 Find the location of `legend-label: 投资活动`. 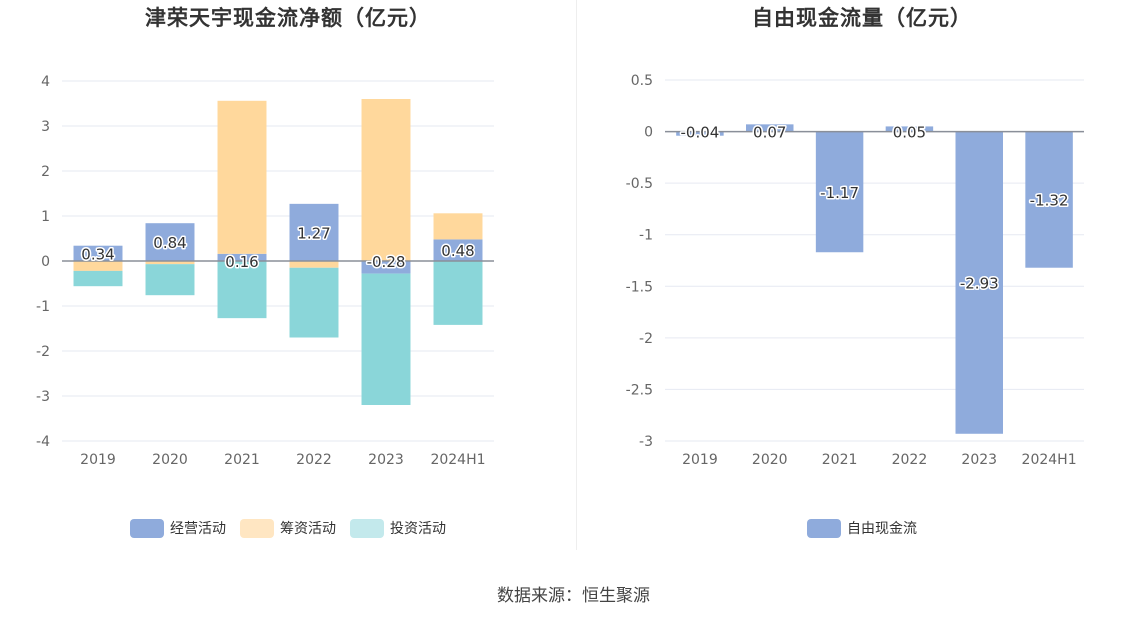

legend-label: 投资活动 is located at coordinates (418, 529).